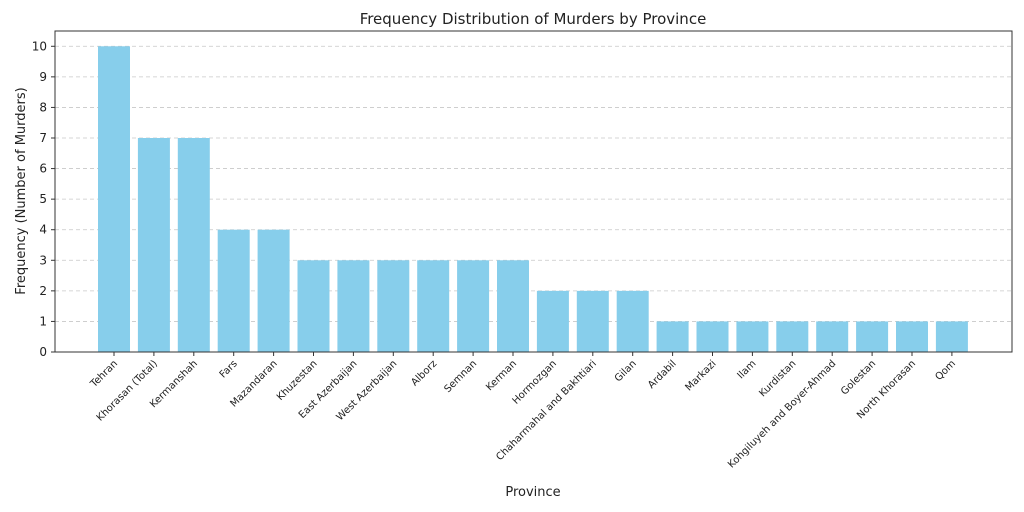  I want to click on y-tick-label: 5, so click(43, 199).